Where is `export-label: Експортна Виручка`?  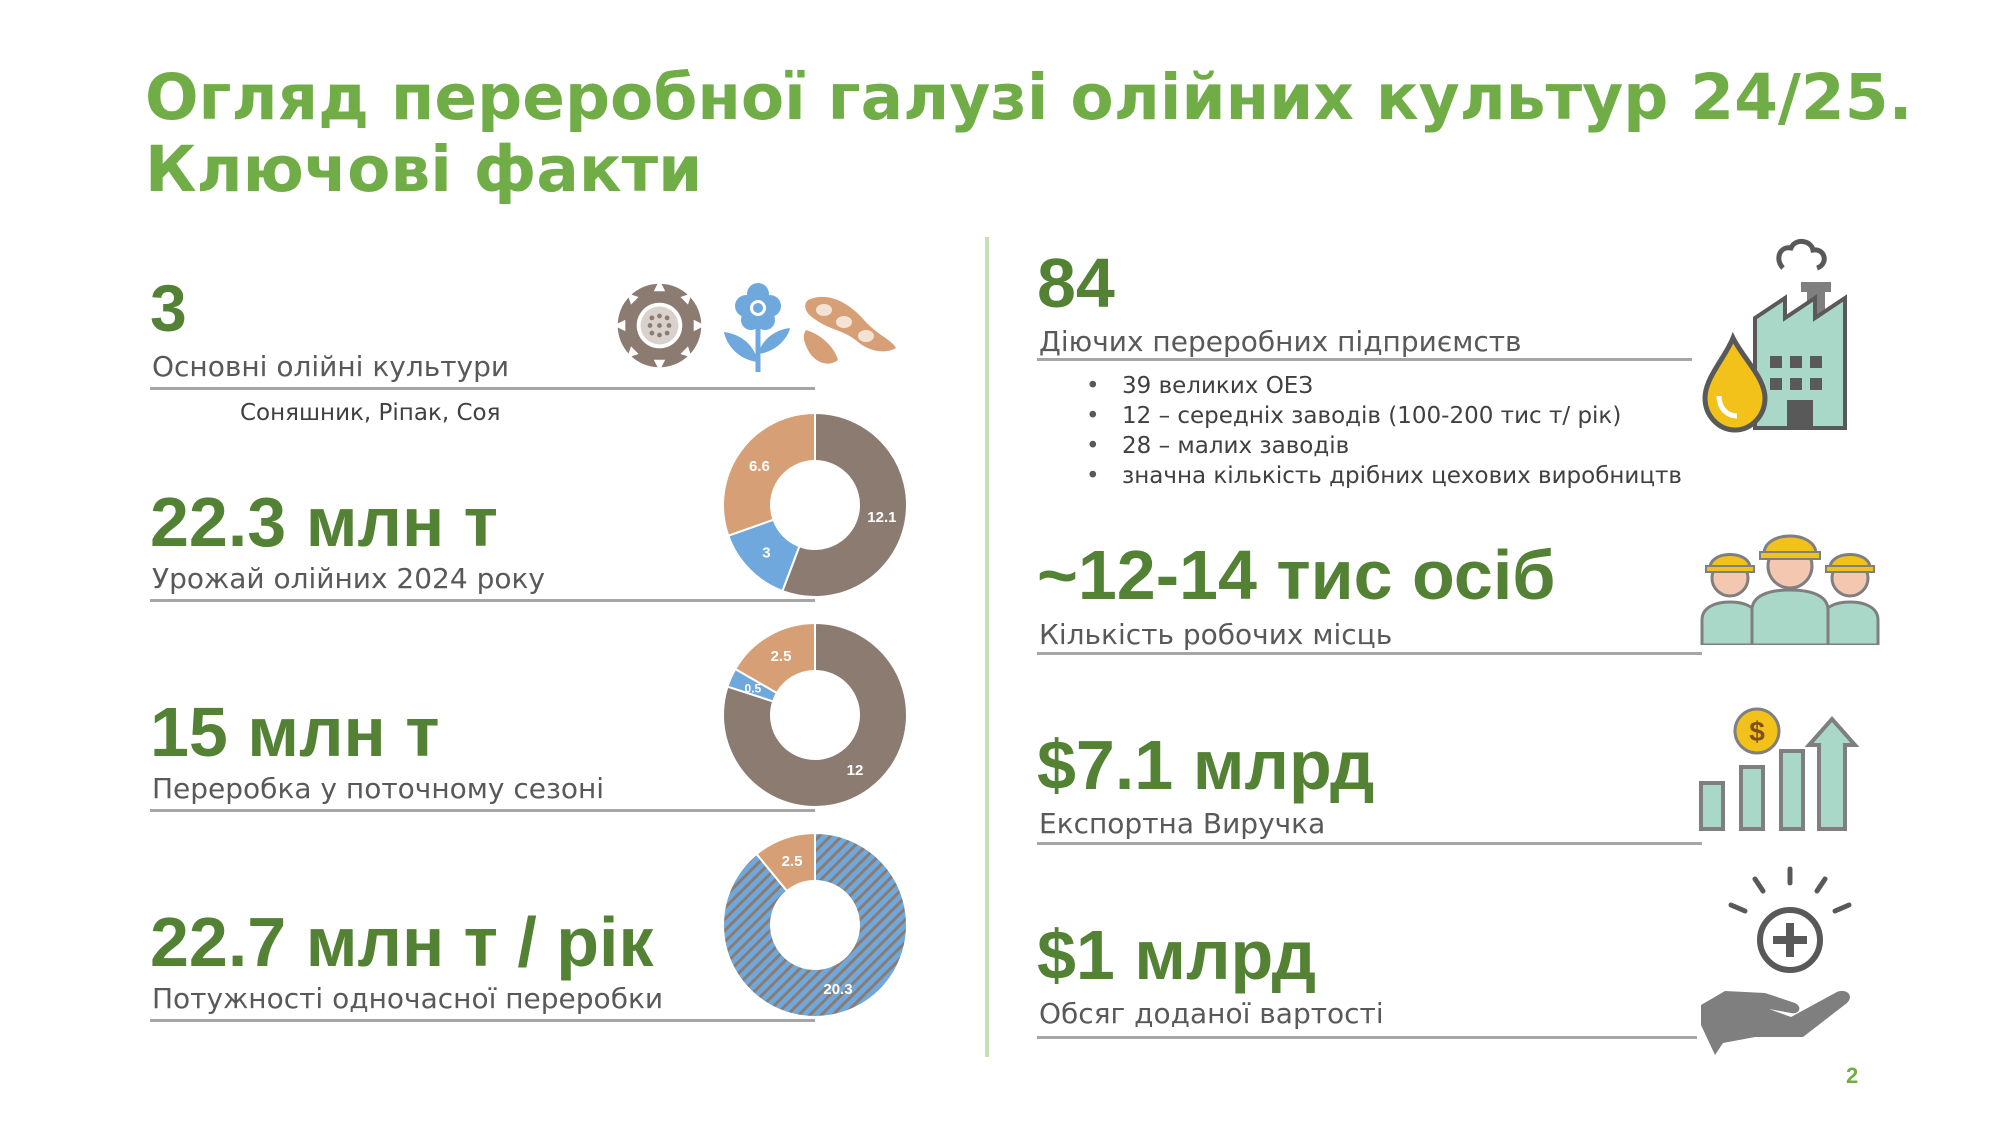
export-label: Експортна Виручка is located at coordinates (1182, 823).